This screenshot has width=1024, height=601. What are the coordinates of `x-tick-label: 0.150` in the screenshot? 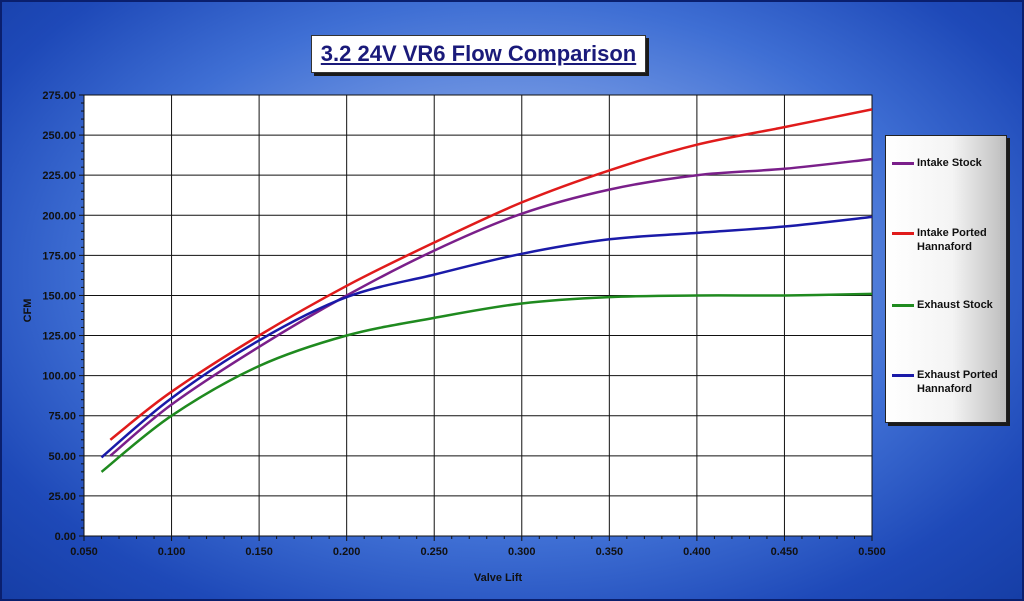 It's located at (259, 552).